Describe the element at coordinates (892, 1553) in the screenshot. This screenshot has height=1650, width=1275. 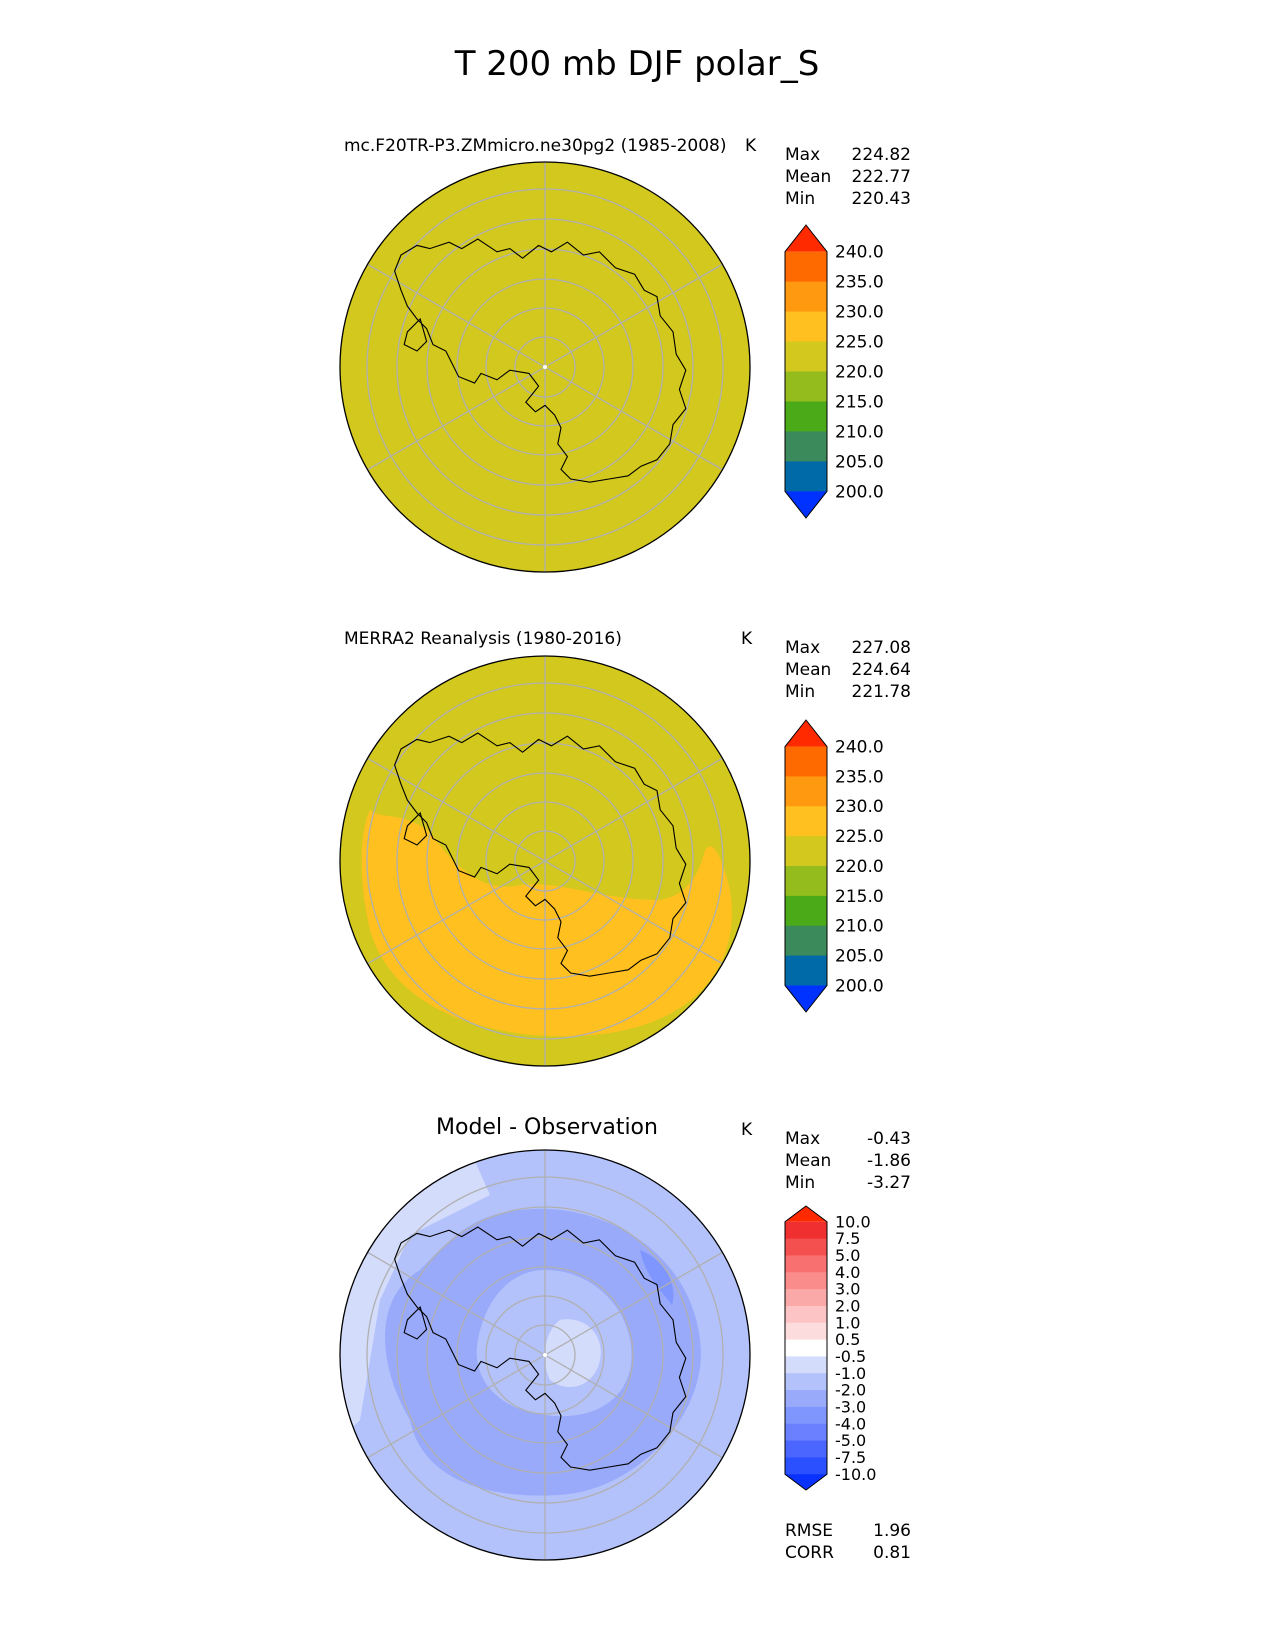
I see `metric-value: 0.81` at that location.